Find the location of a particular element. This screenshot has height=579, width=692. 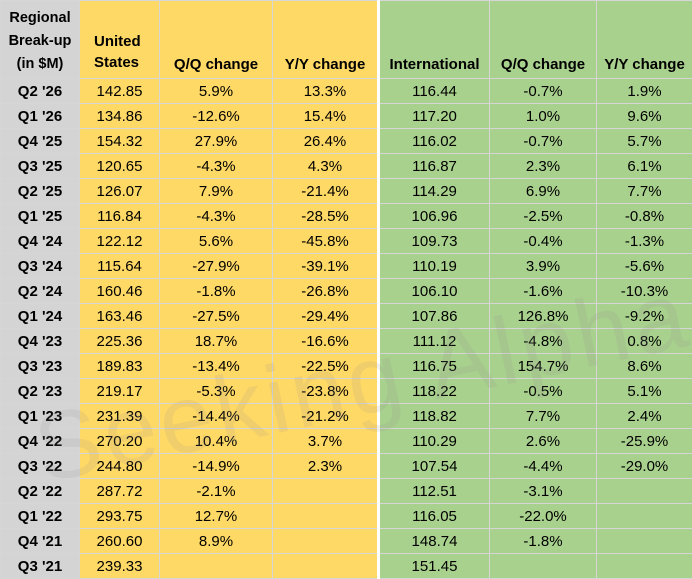

intl-yy-change-cell: 1.9% is located at coordinates (644, 91).